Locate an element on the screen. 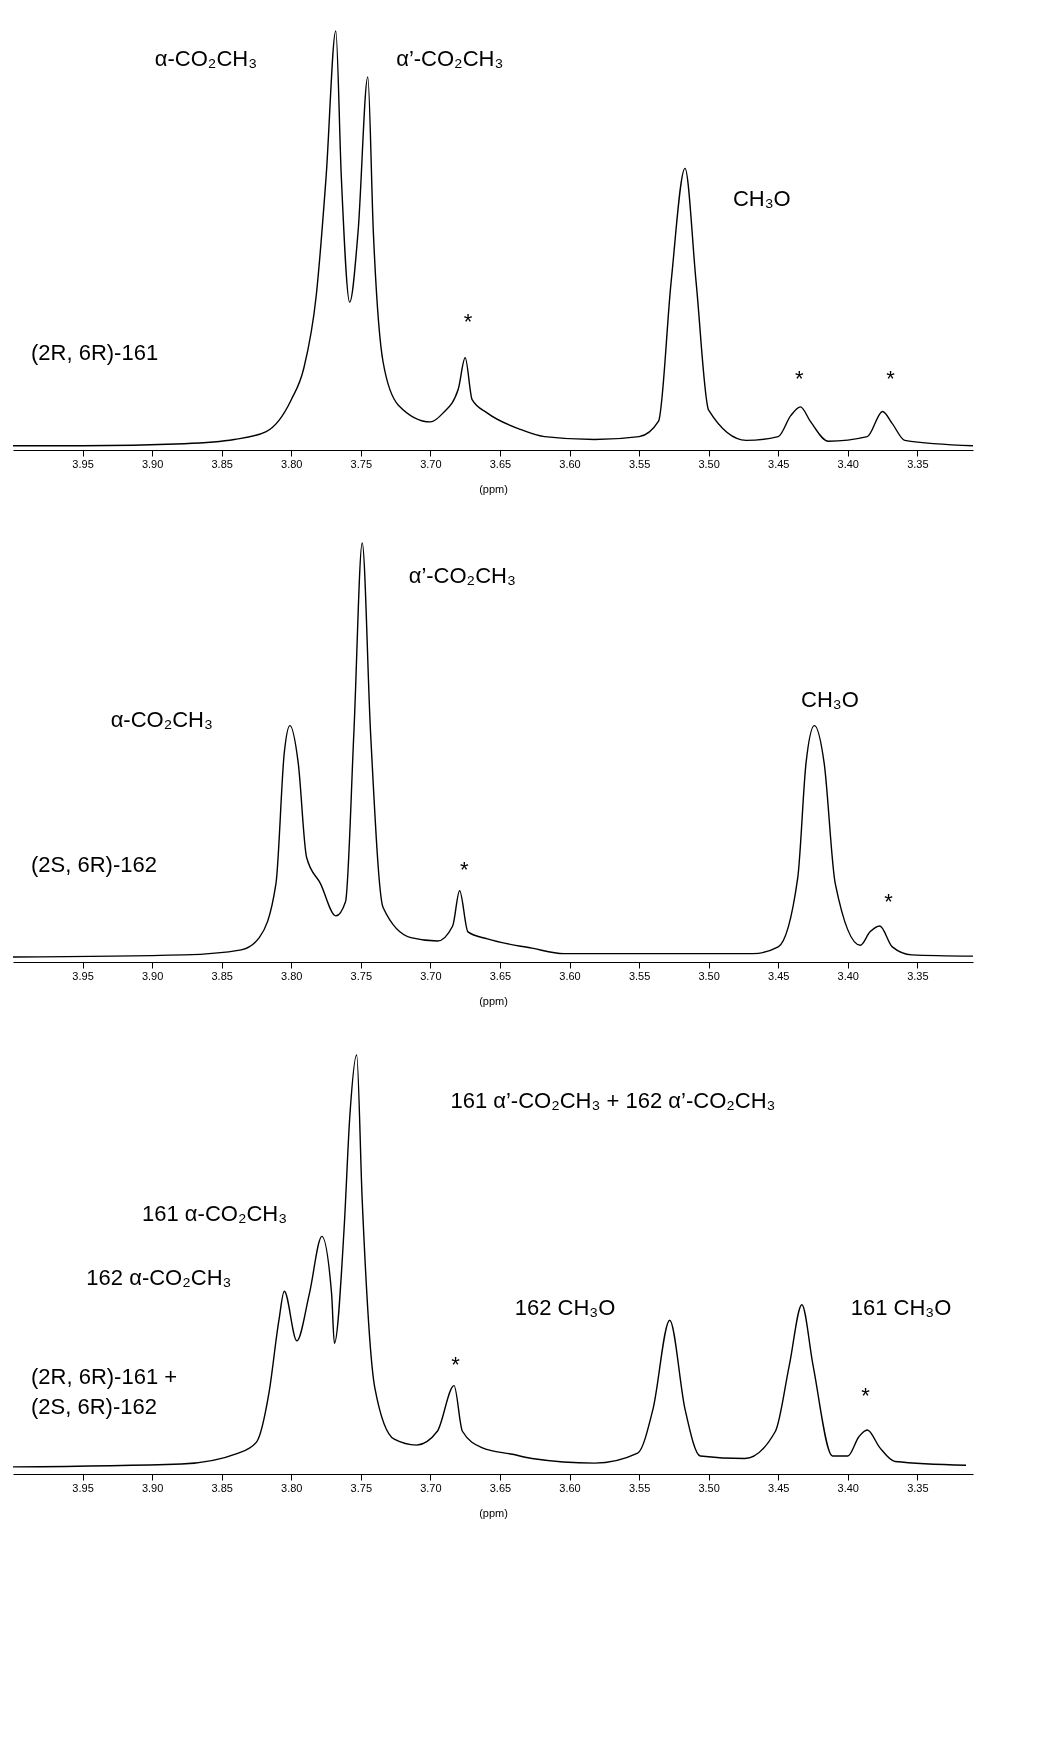 The image size is (1040, 1750). annotation: 162 α-CO₂CH₃ is located at coordinates (159, 1278).